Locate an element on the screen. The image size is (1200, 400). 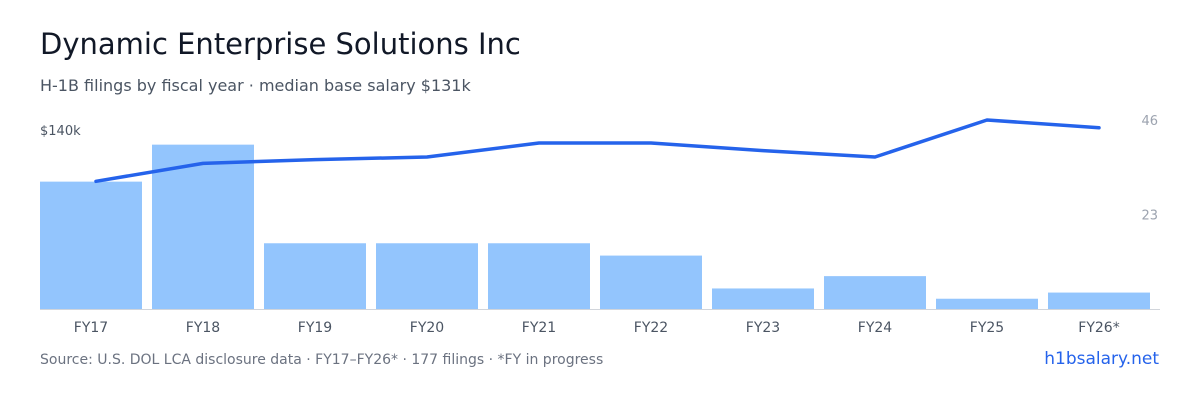
left-axis-tick-label: $140k is located at coordinates (60, 131).